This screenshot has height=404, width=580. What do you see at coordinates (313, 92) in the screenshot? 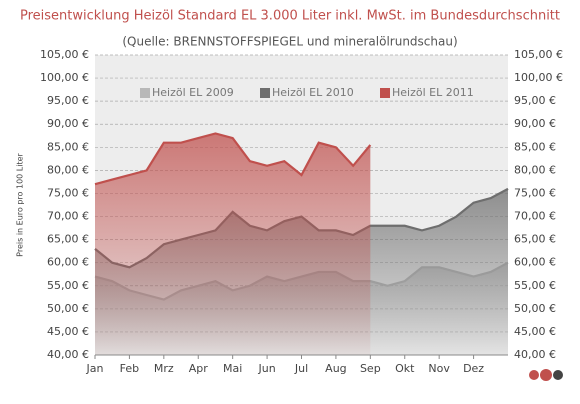
I see `legend-label: Heizöl EL 2010` at bounding box center [313, 92].